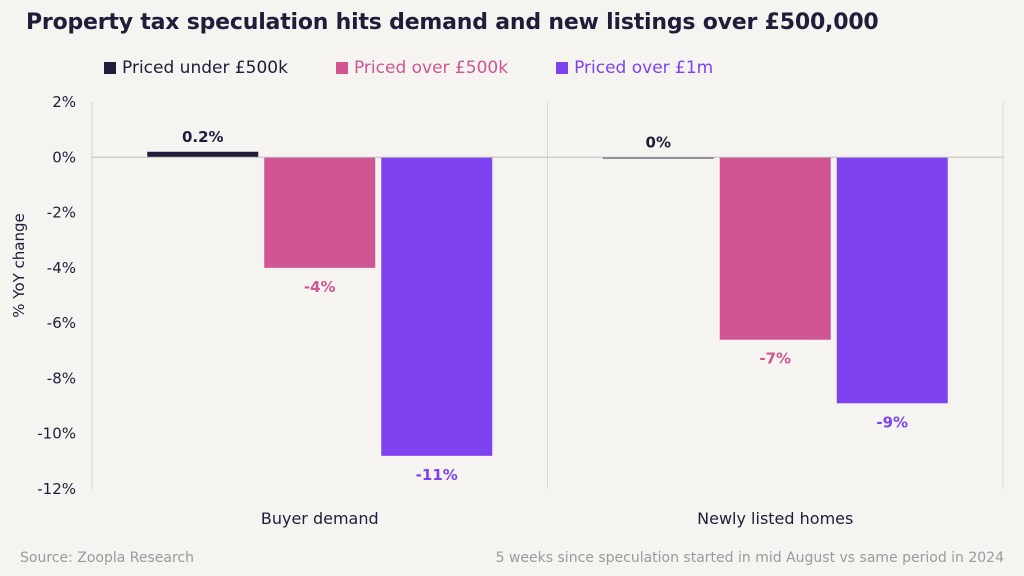  What do you see at coordinates (56, 434) in the screenshot?
I see `y-tick-label: -10%` at bounding box center [56, 434].